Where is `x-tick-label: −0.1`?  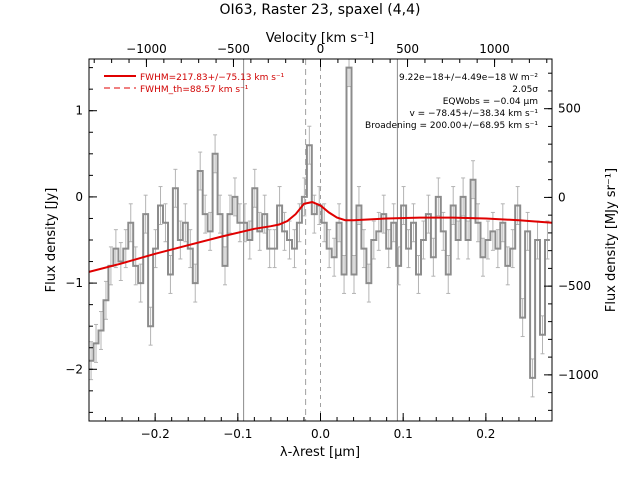
x-tick-label: −0.1 is located at coordinates (237, 434).